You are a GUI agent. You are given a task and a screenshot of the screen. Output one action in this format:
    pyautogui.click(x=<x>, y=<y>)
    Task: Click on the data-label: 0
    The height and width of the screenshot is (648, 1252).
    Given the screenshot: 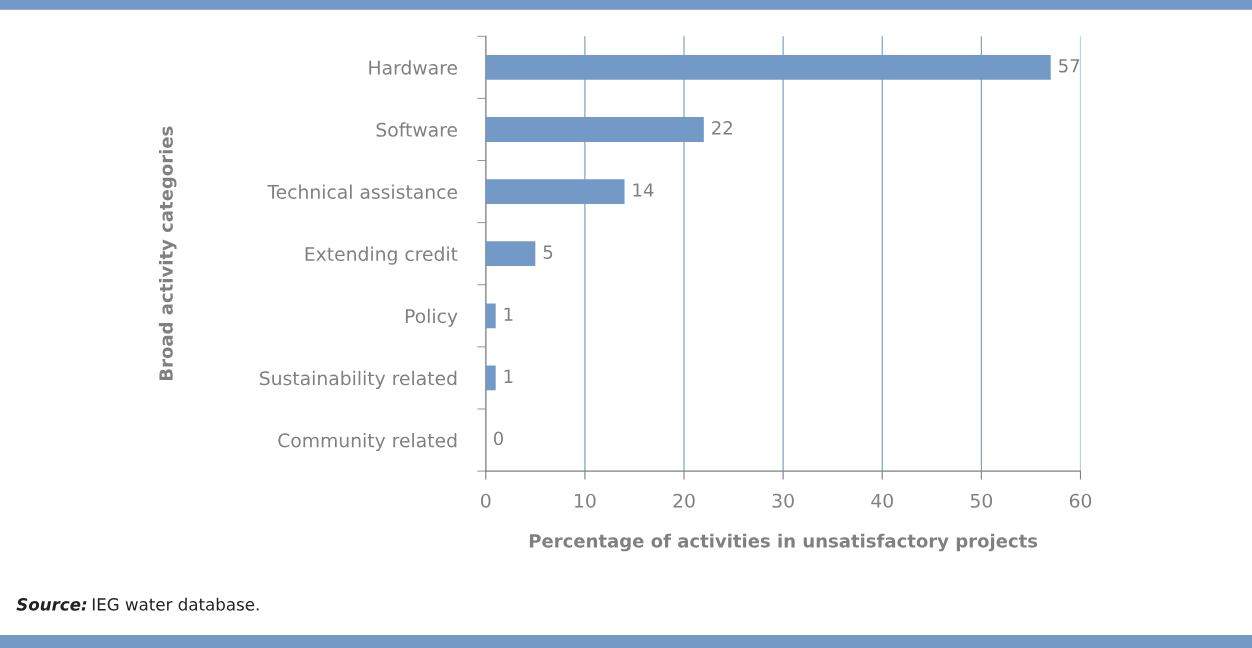 What is the action you would take?
    pyautogui.click(x=498, y=438)
    